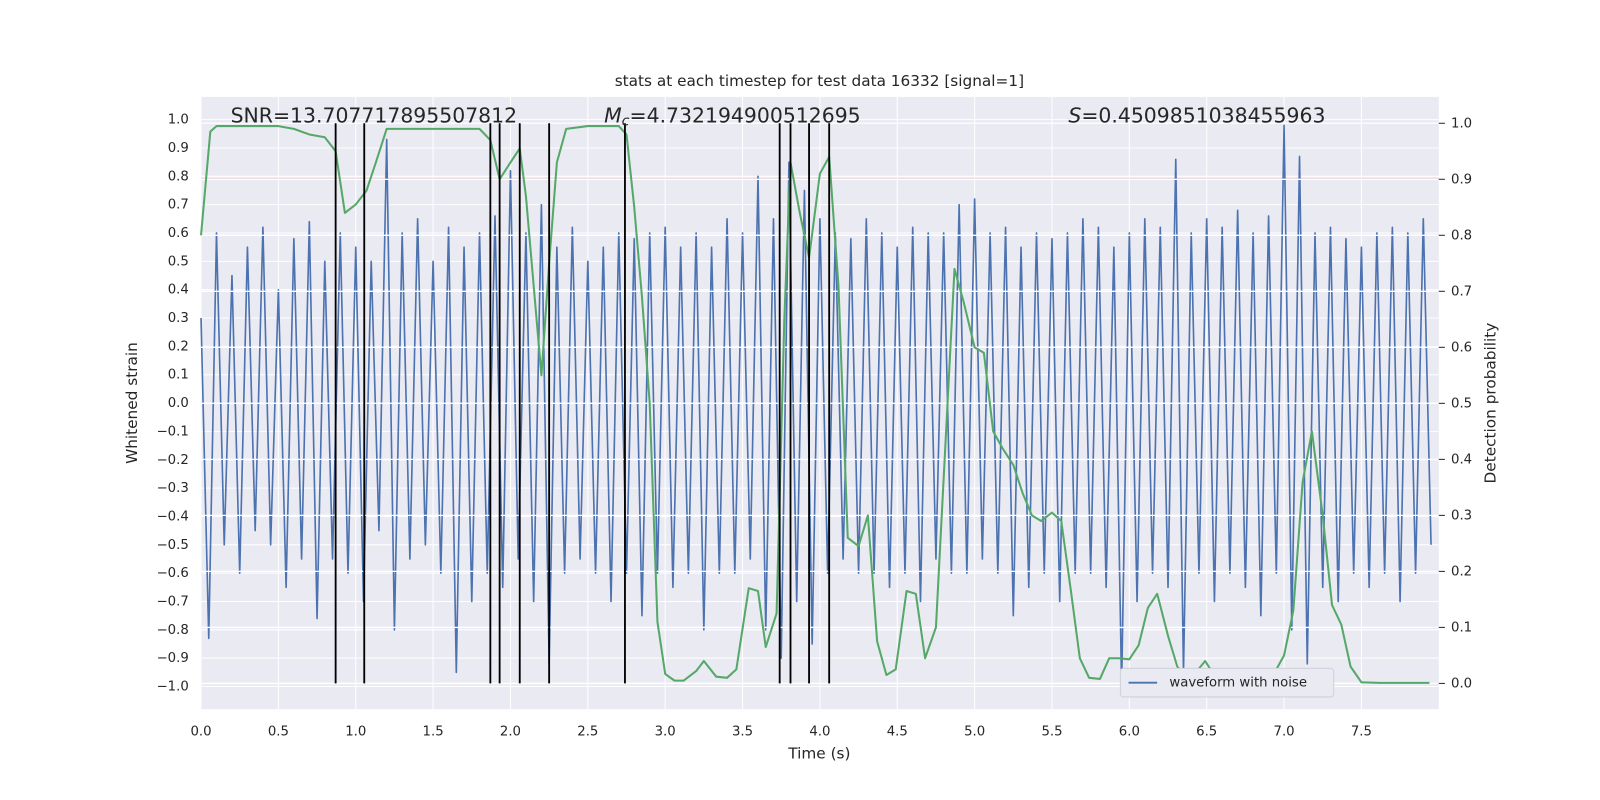 The height and width of the screenshot is (800, 1600). Describe the element at coordinates (178, 176) in the screenshot. I see `y-tick-label: 0.8` at that location.